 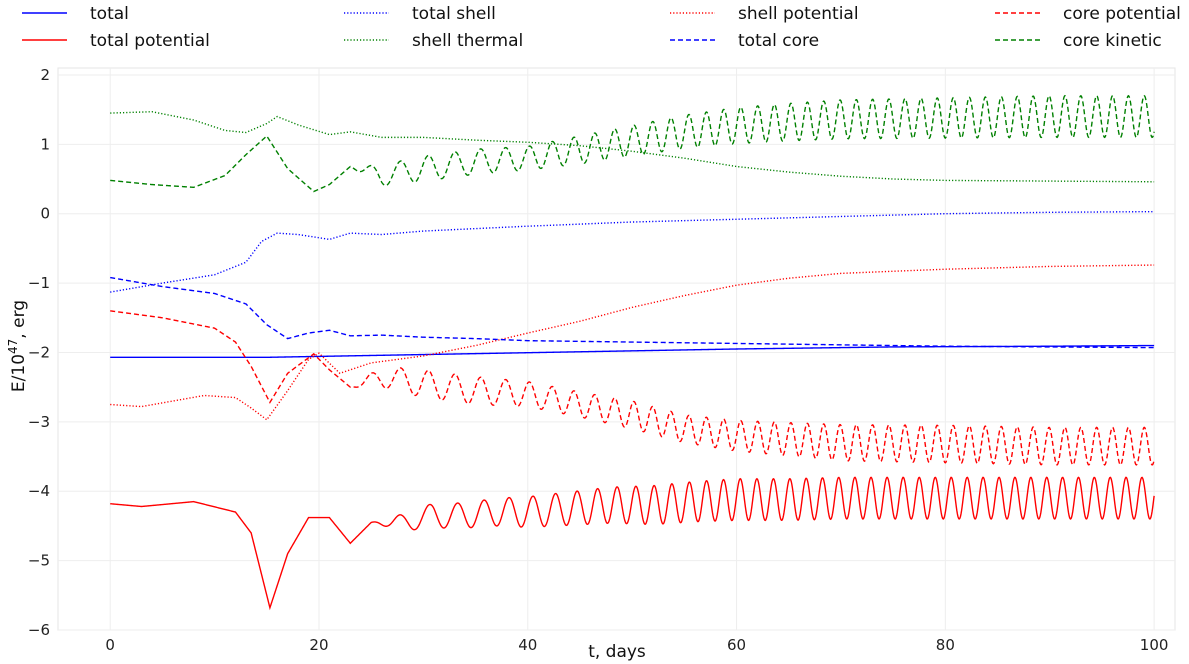 What do you see at coordinates (39, 630) in the screenshot?
I see `y-tick-label: −6` at bounding box center [39, 630].